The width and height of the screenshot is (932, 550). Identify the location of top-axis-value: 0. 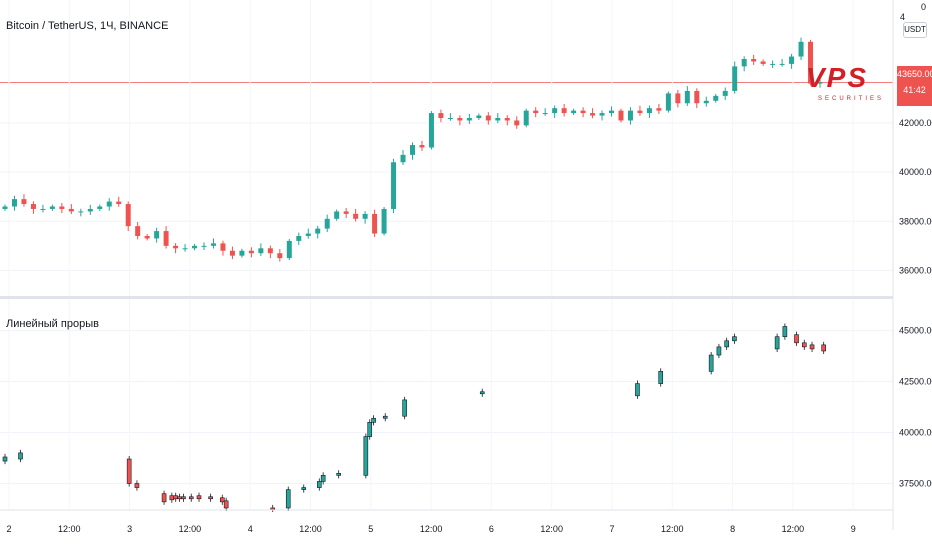
(924, 7).